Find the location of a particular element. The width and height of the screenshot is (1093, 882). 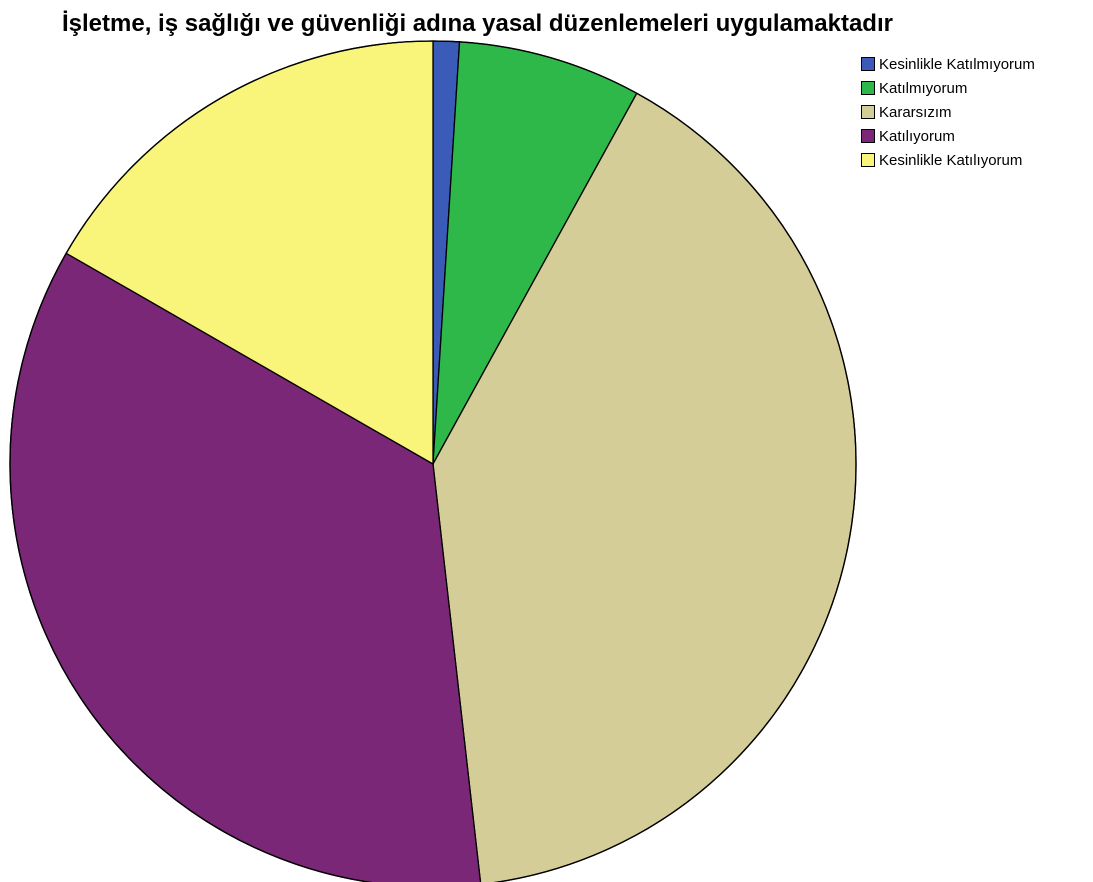

legend-label: Katılıyorum is located at coordinates (917, 136).